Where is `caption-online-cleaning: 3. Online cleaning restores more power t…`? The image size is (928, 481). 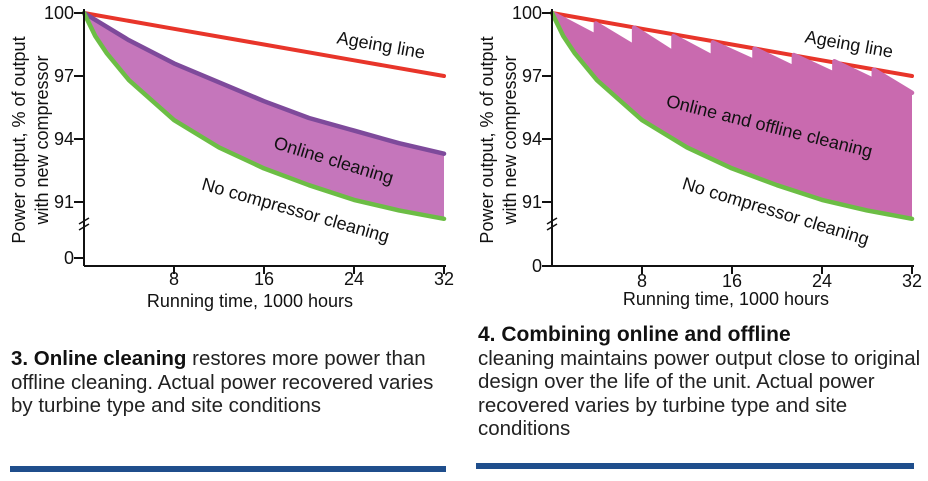 caption-online-cleaning: 3. Online cleaning restores more power t… is located at coordinates (231, 382).